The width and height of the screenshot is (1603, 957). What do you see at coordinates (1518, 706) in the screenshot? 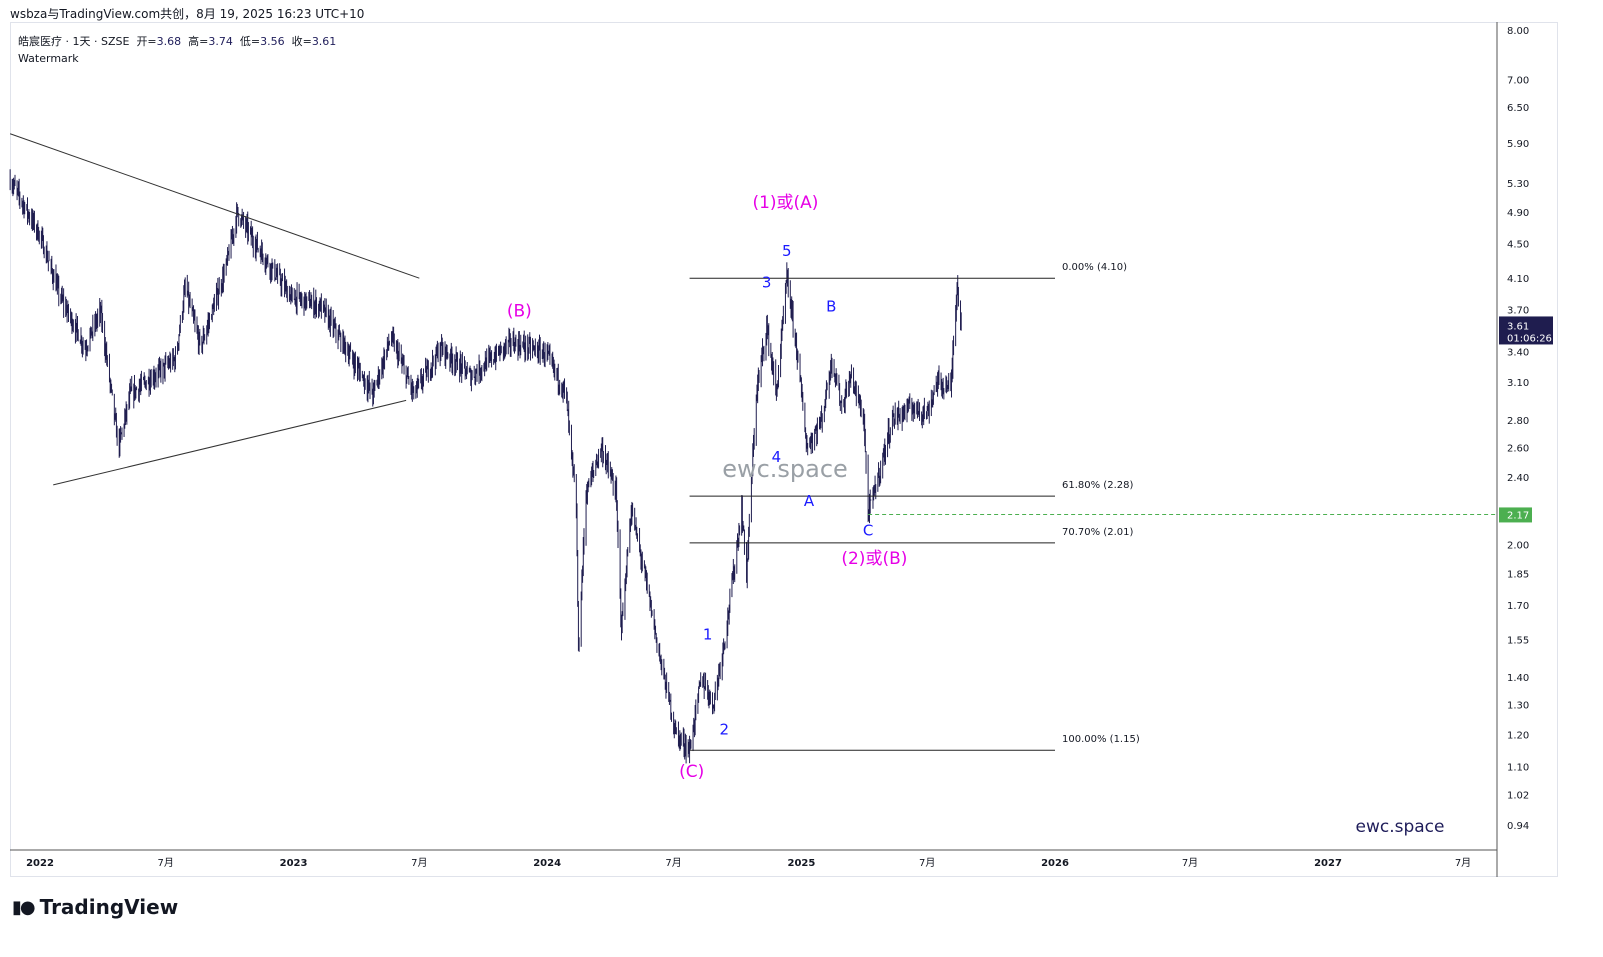
I see `price-tick-label: 1.30` at bounding box center [1518, 706].